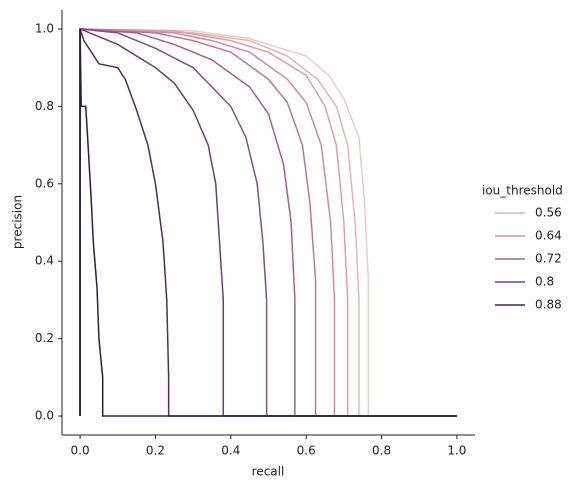 Image resolution: width=588 pixels, height=489 pixels. What do you see at coordinates (548, 213) in the screenshot?
I see `legend-label: 0.56` at bounding box center [548, 213].